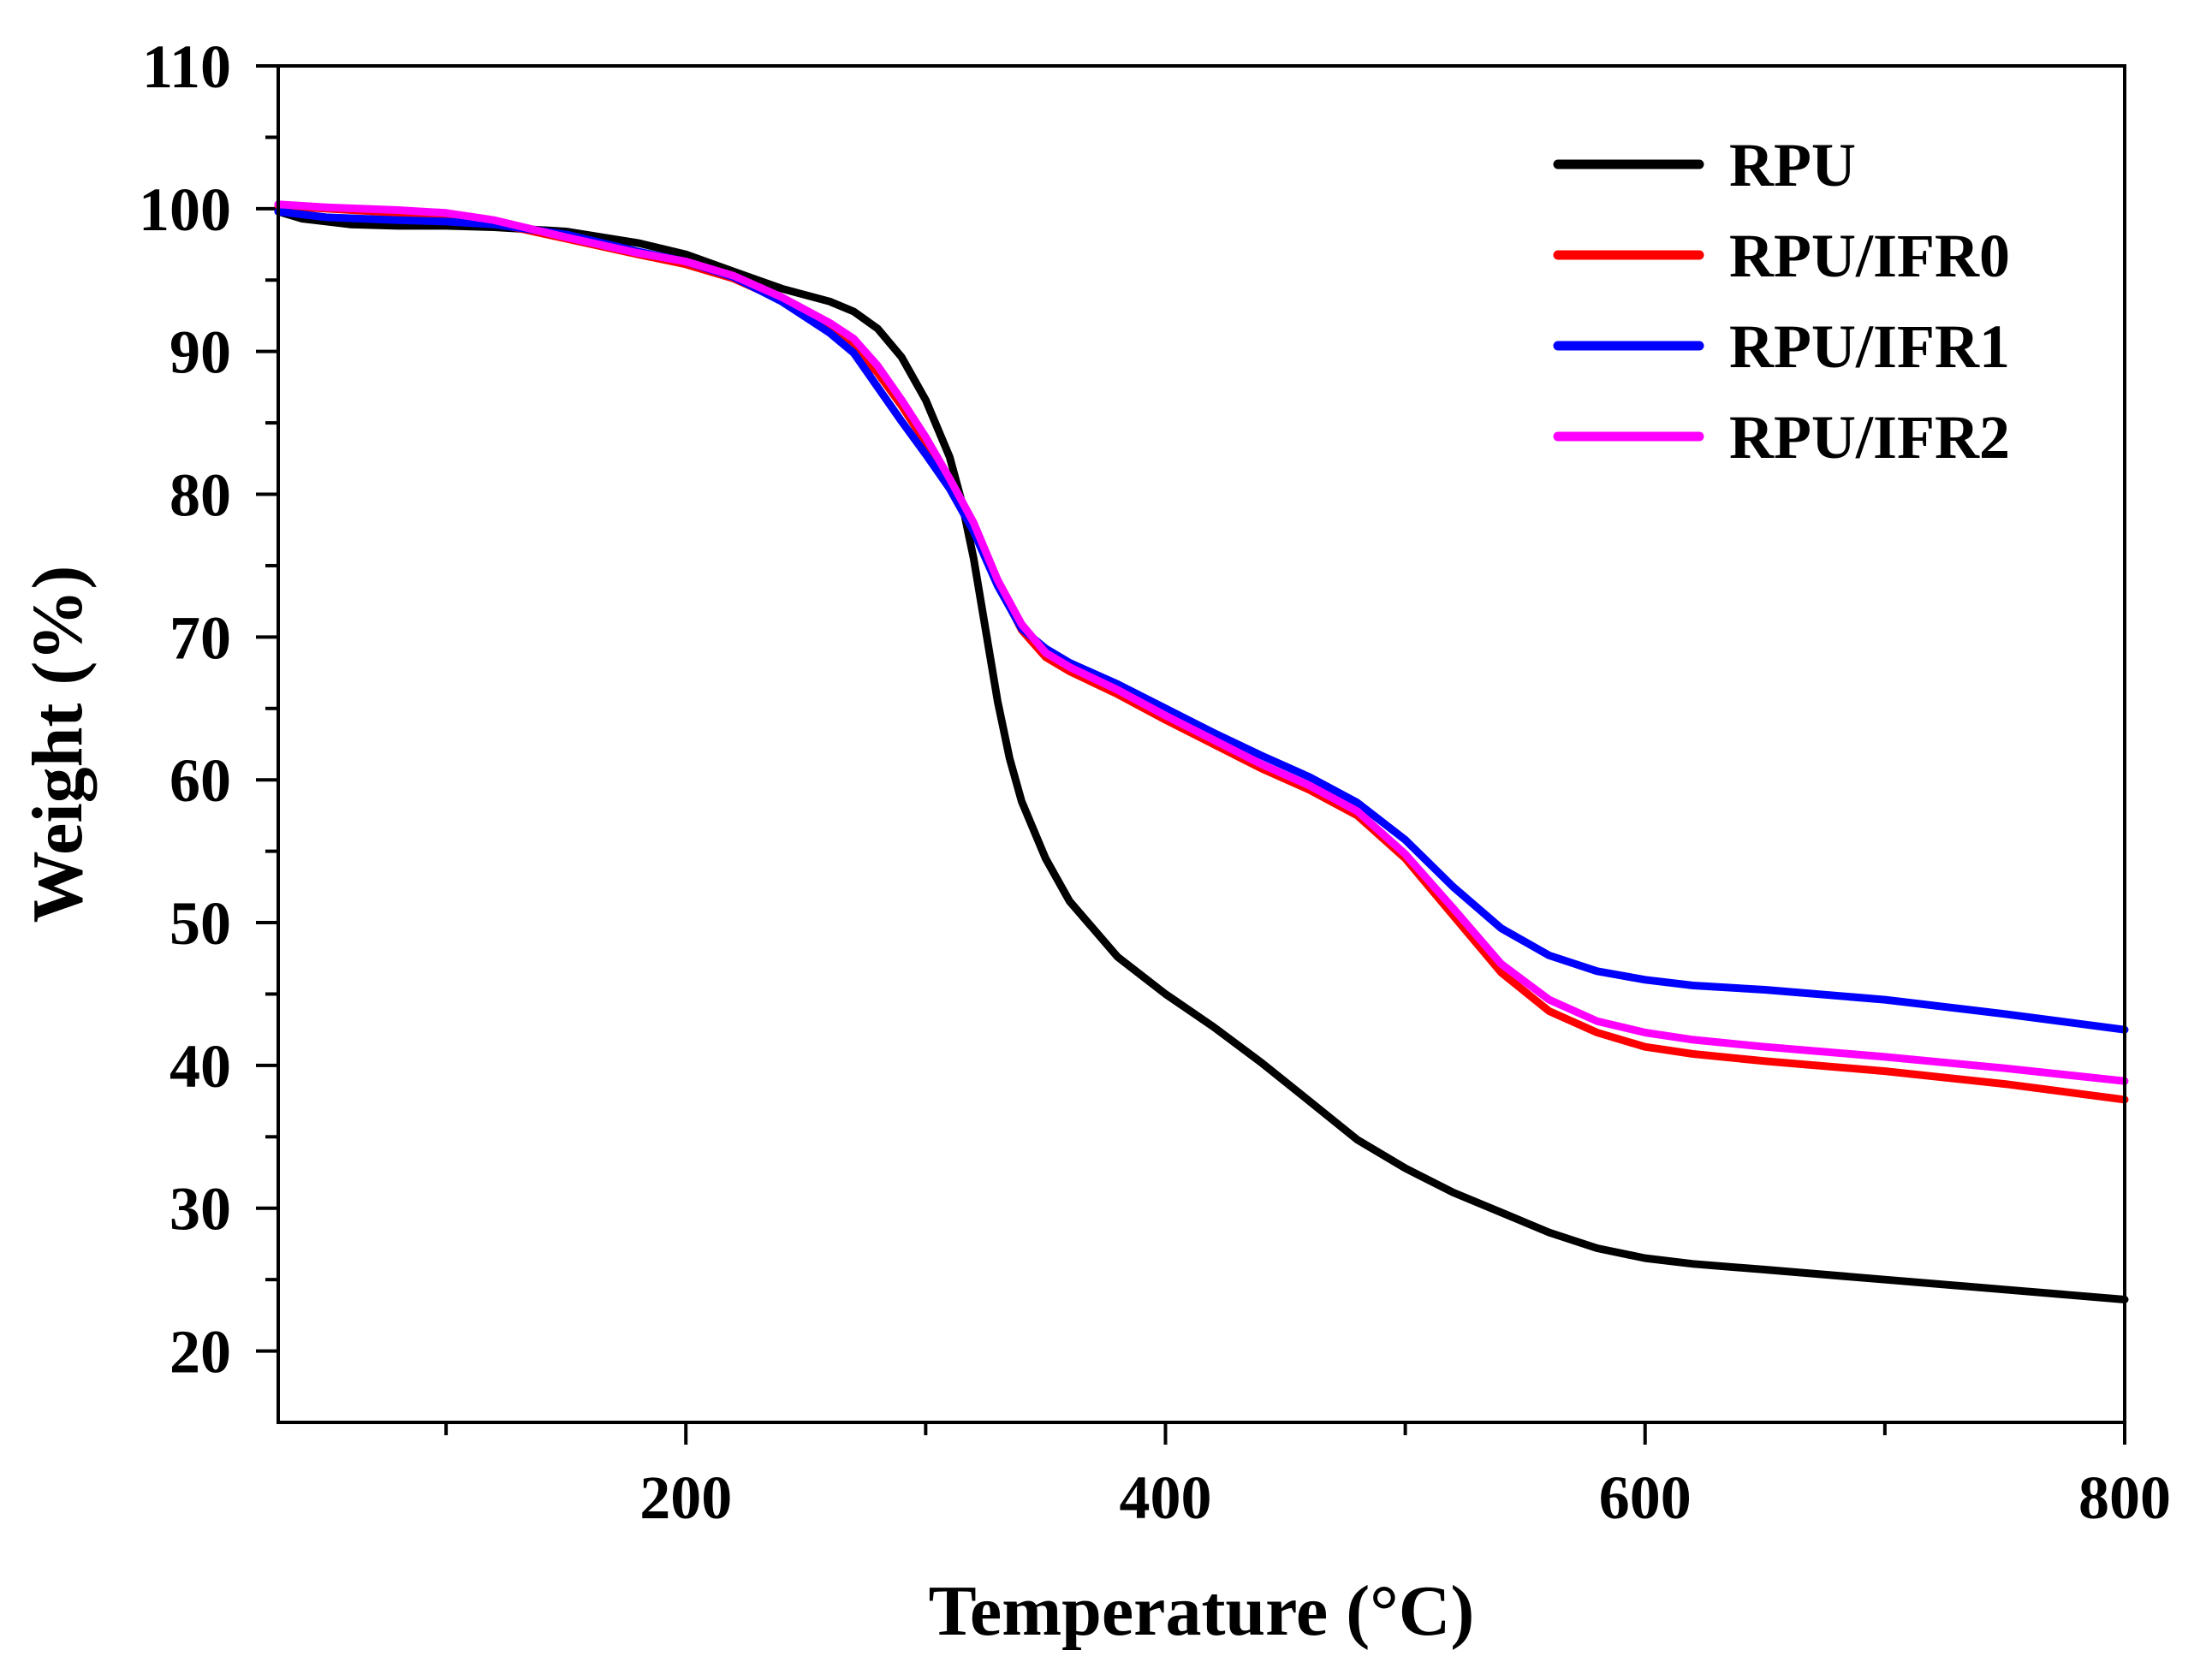 The height and width of the screenshot is (1674, 2212). Describe the element at coordinates (1870, 256) in the screenshot. I see `legend-label-rpu-ifr0: RPU/IFR0` at that location.